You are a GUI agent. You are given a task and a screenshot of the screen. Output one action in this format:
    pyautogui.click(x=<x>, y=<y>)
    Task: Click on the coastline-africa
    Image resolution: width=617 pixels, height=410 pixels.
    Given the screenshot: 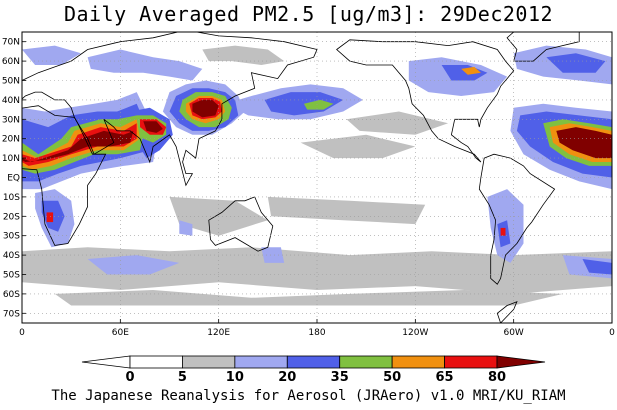 What is the action you would take?
    pyautogui.click(x=64, y=175)
    